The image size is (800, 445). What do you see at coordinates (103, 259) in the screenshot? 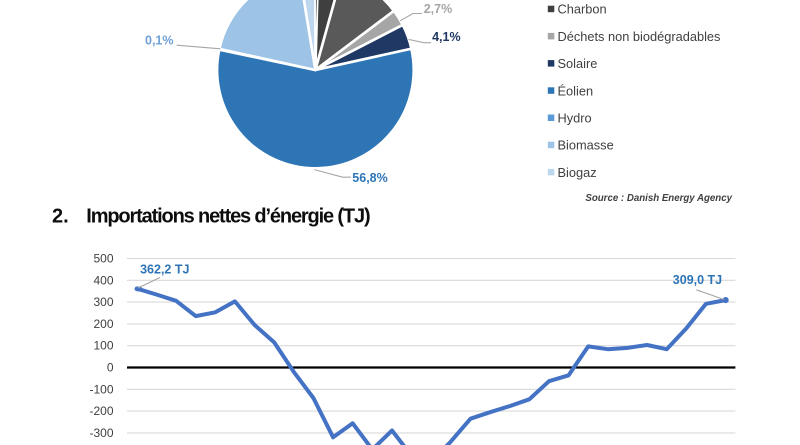
I see `svg-text: 500` at bounding box center [103, 259].